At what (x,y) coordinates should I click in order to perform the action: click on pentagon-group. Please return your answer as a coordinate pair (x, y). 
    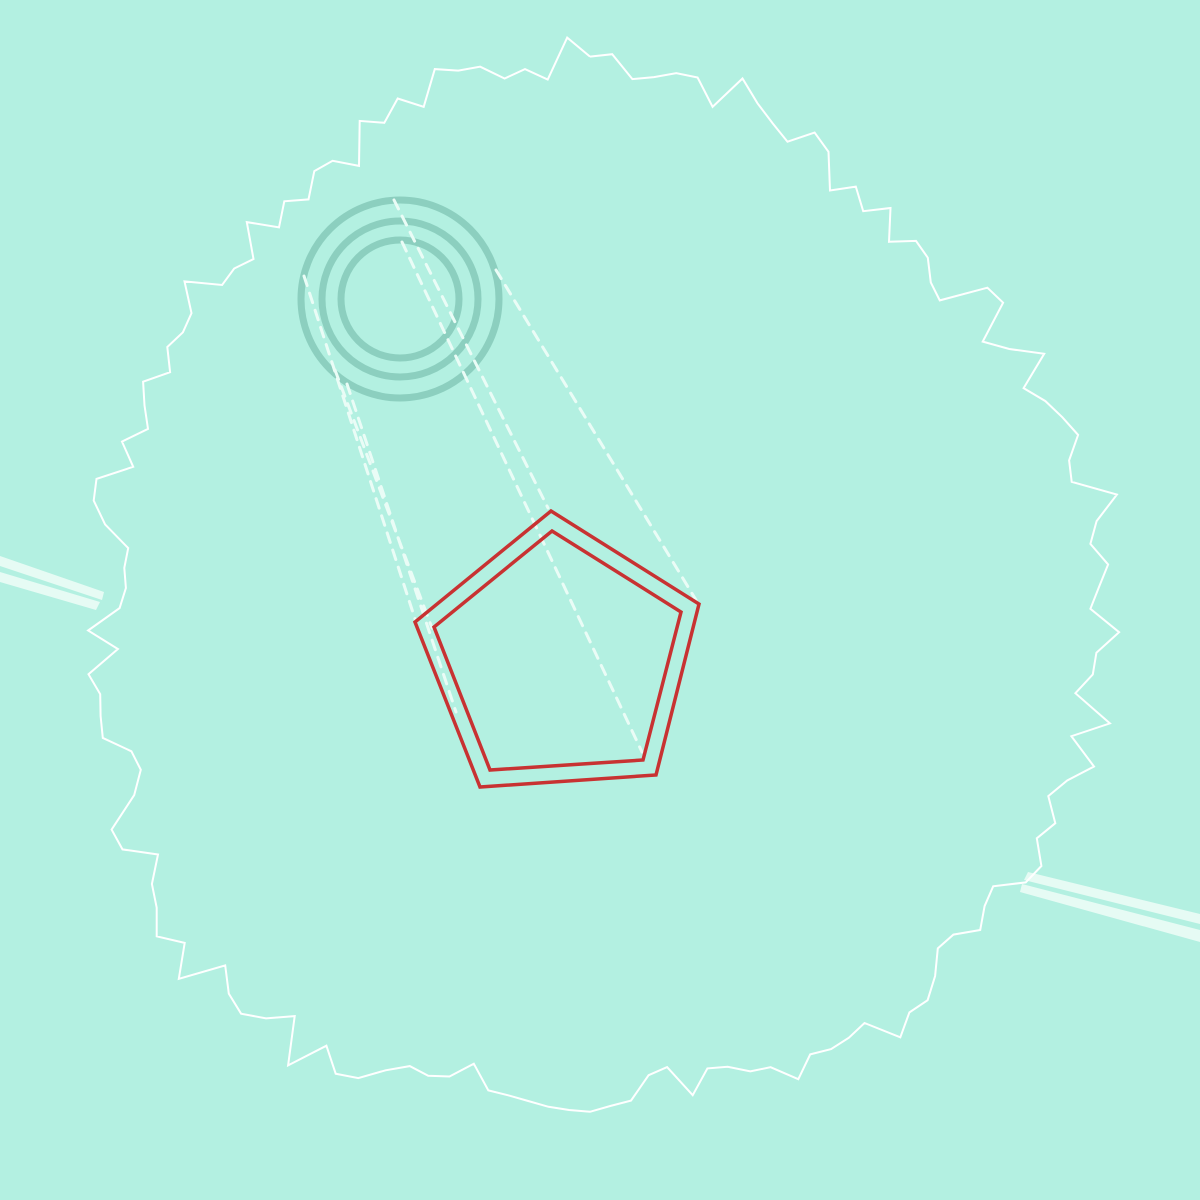
    Looking at the image, I should click on (557, 648).